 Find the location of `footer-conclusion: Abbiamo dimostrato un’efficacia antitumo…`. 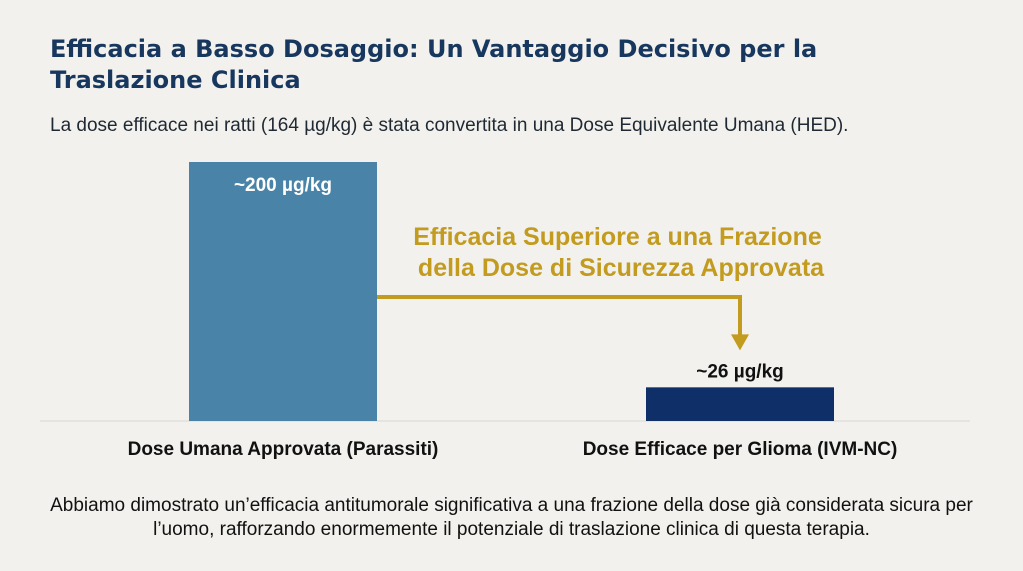

footer-conclusion: Abbiamo dimostrato un’efficacia antitumo… is located at coordinates (511, 517).